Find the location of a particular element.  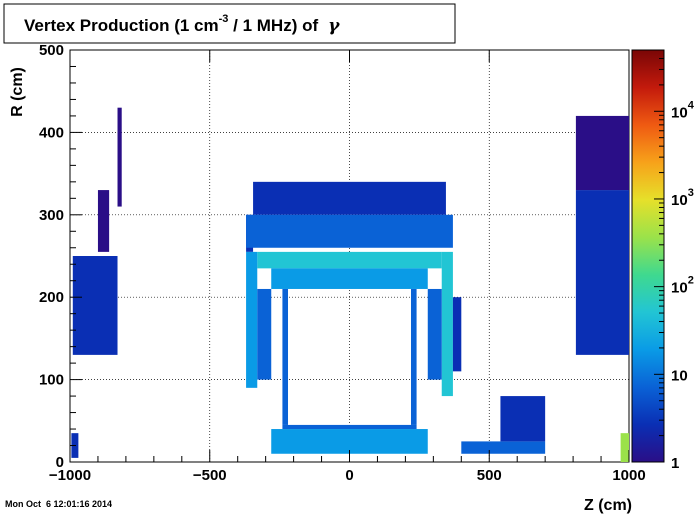

color-bar-labels: 1 10 10² 10³ 10⁴ is located at coordinates (683, 285).